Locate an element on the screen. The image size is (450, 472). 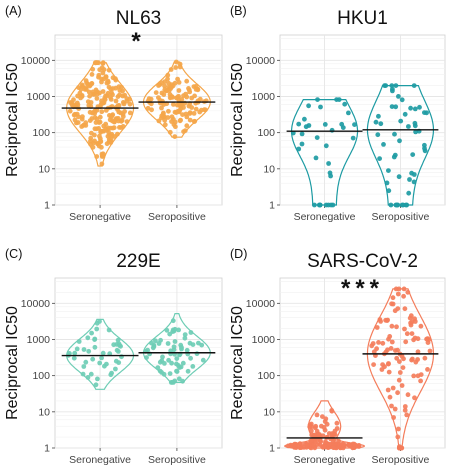
y-tick-label: 1 is located at coordinates (47, 449).